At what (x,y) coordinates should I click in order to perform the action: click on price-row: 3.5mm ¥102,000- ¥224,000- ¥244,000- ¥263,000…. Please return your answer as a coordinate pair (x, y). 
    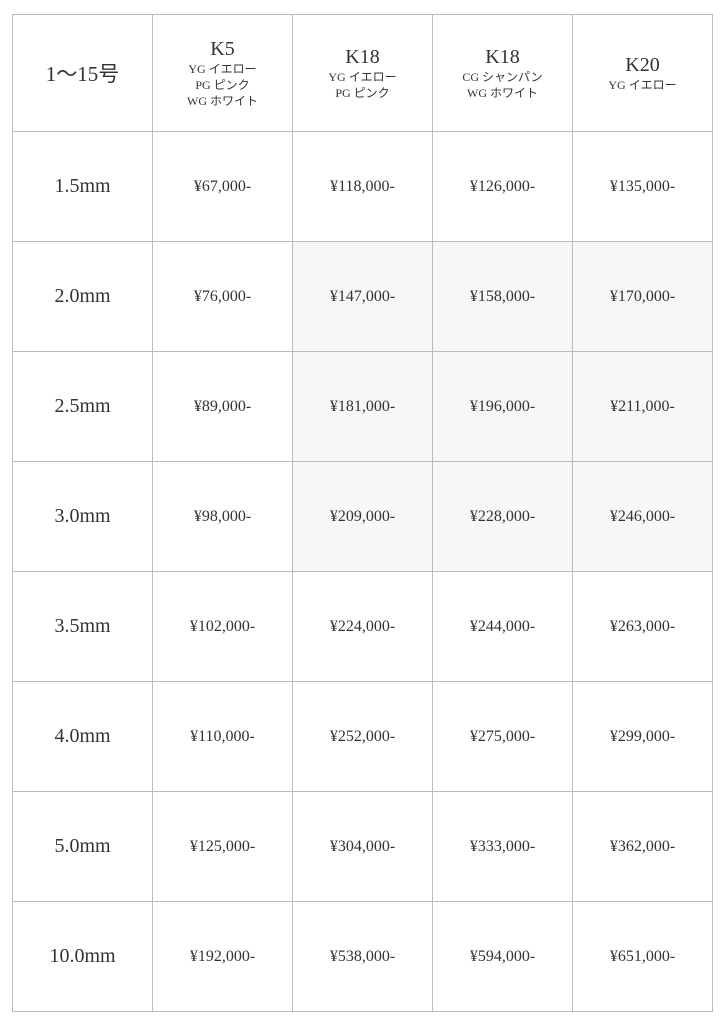
    Looking at the image, I should click on (362, 626).